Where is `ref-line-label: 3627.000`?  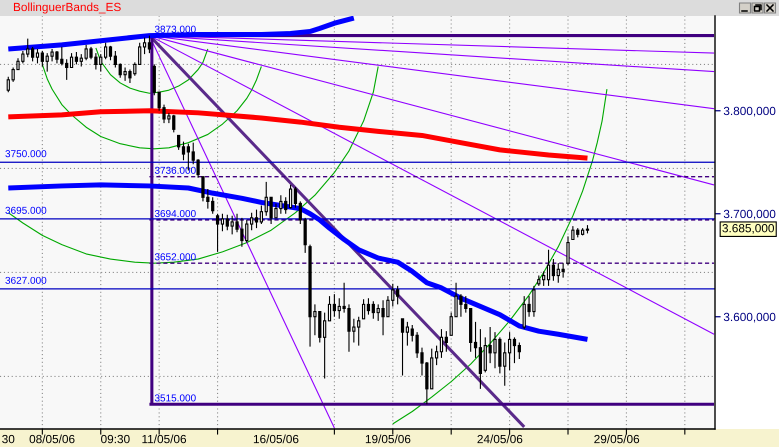 ref-line-label: 3627.000 is located at coordinates (25, 280).